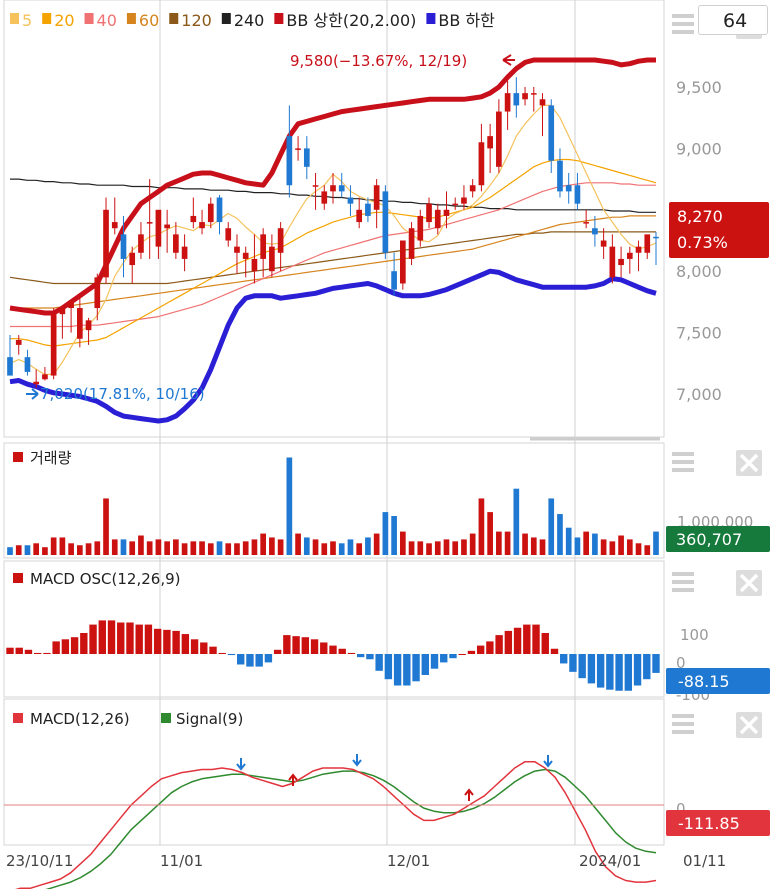 Image resolution: width=773 pixels, height=893 pixels. What do you see at coordinates (279, 18) in the screenshot?
I see `legend-swatch` at bounding box center [279, 18].